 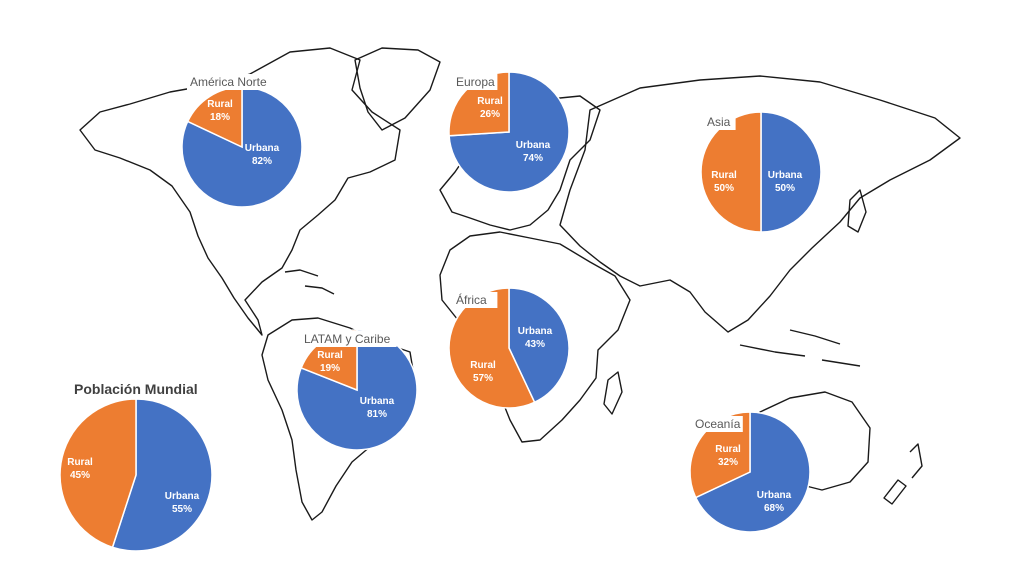 I want to click on slice-percent: 68%, so click(x=774, y=508).